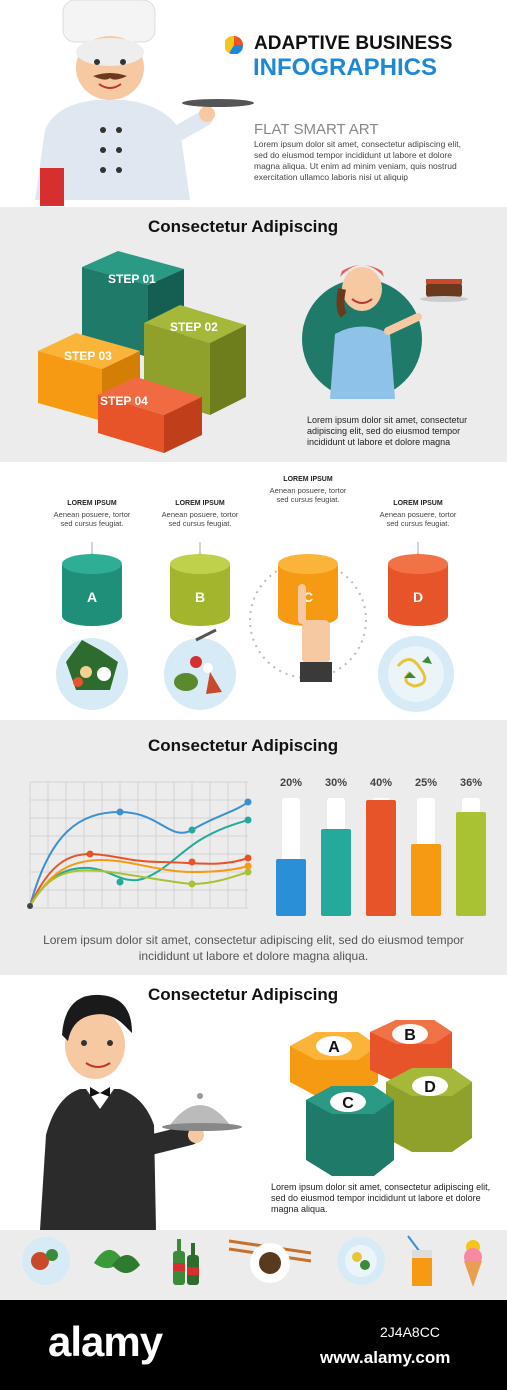 The image size is (507, 1390). Describe the element at coordinates (416, 674) in the screenshot. I see `dish-d-icon` at that location.